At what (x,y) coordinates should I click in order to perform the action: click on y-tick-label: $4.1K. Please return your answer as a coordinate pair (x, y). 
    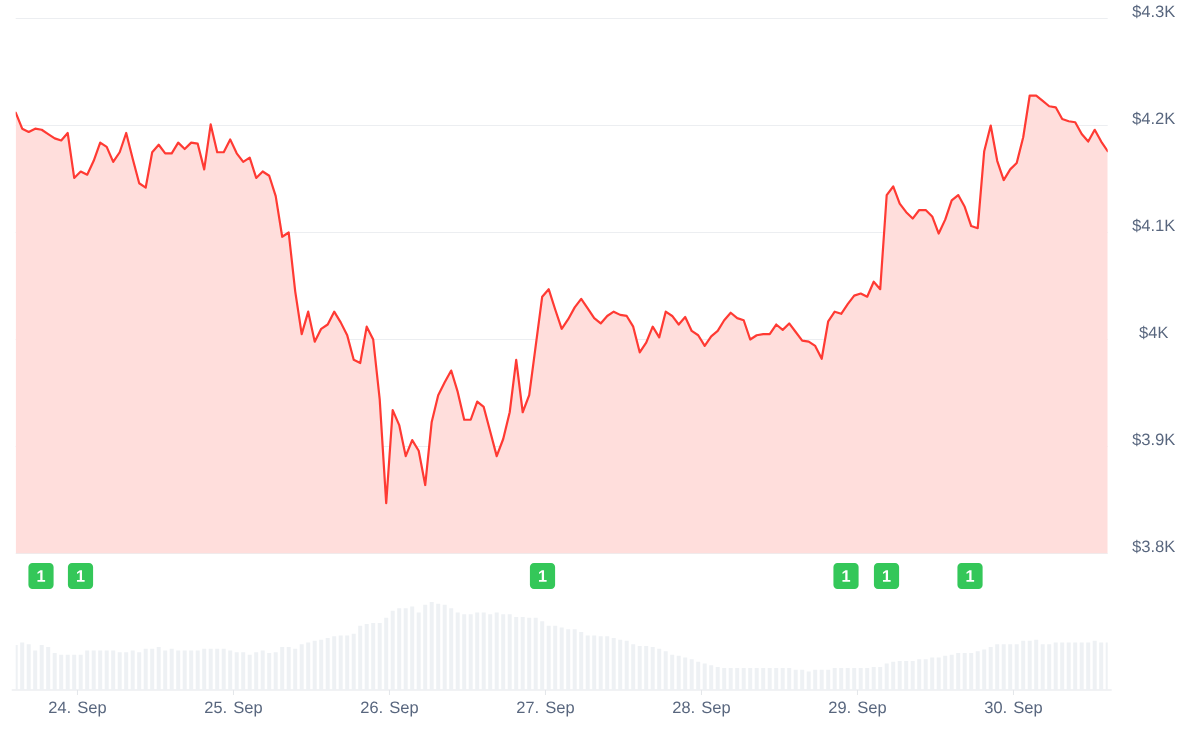
    Looking at the image, I should click on (1154, 225).